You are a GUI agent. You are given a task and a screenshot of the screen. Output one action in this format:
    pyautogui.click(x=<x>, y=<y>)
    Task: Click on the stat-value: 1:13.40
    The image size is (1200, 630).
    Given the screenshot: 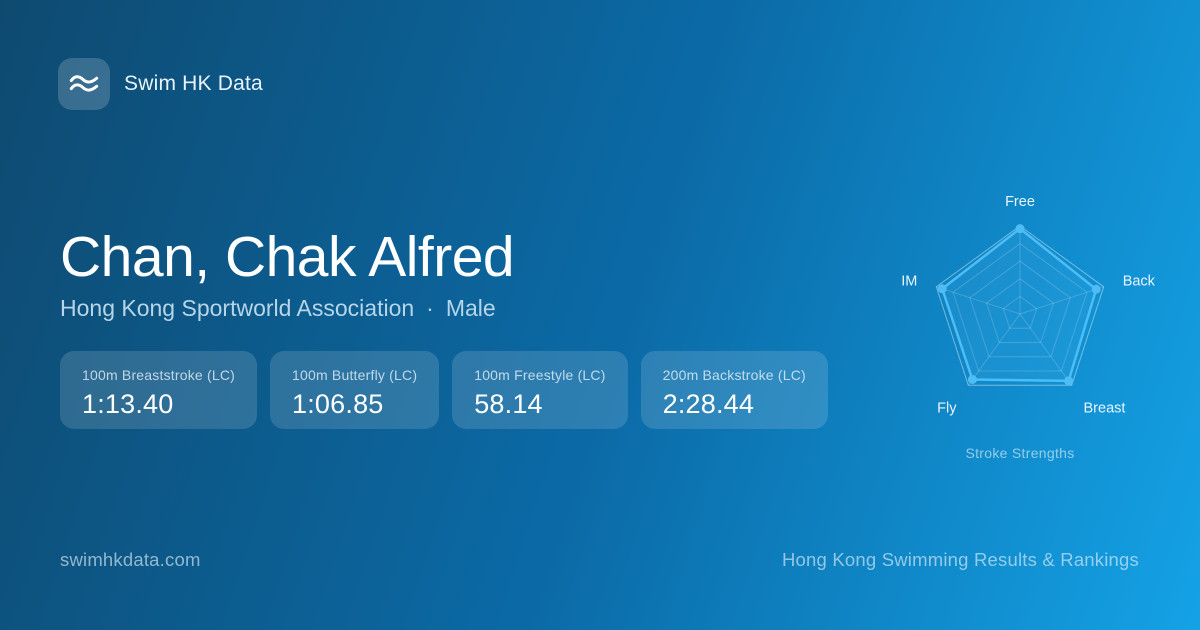 What is the action you would take?
    pyautogui.click(x=128, y=404)
    